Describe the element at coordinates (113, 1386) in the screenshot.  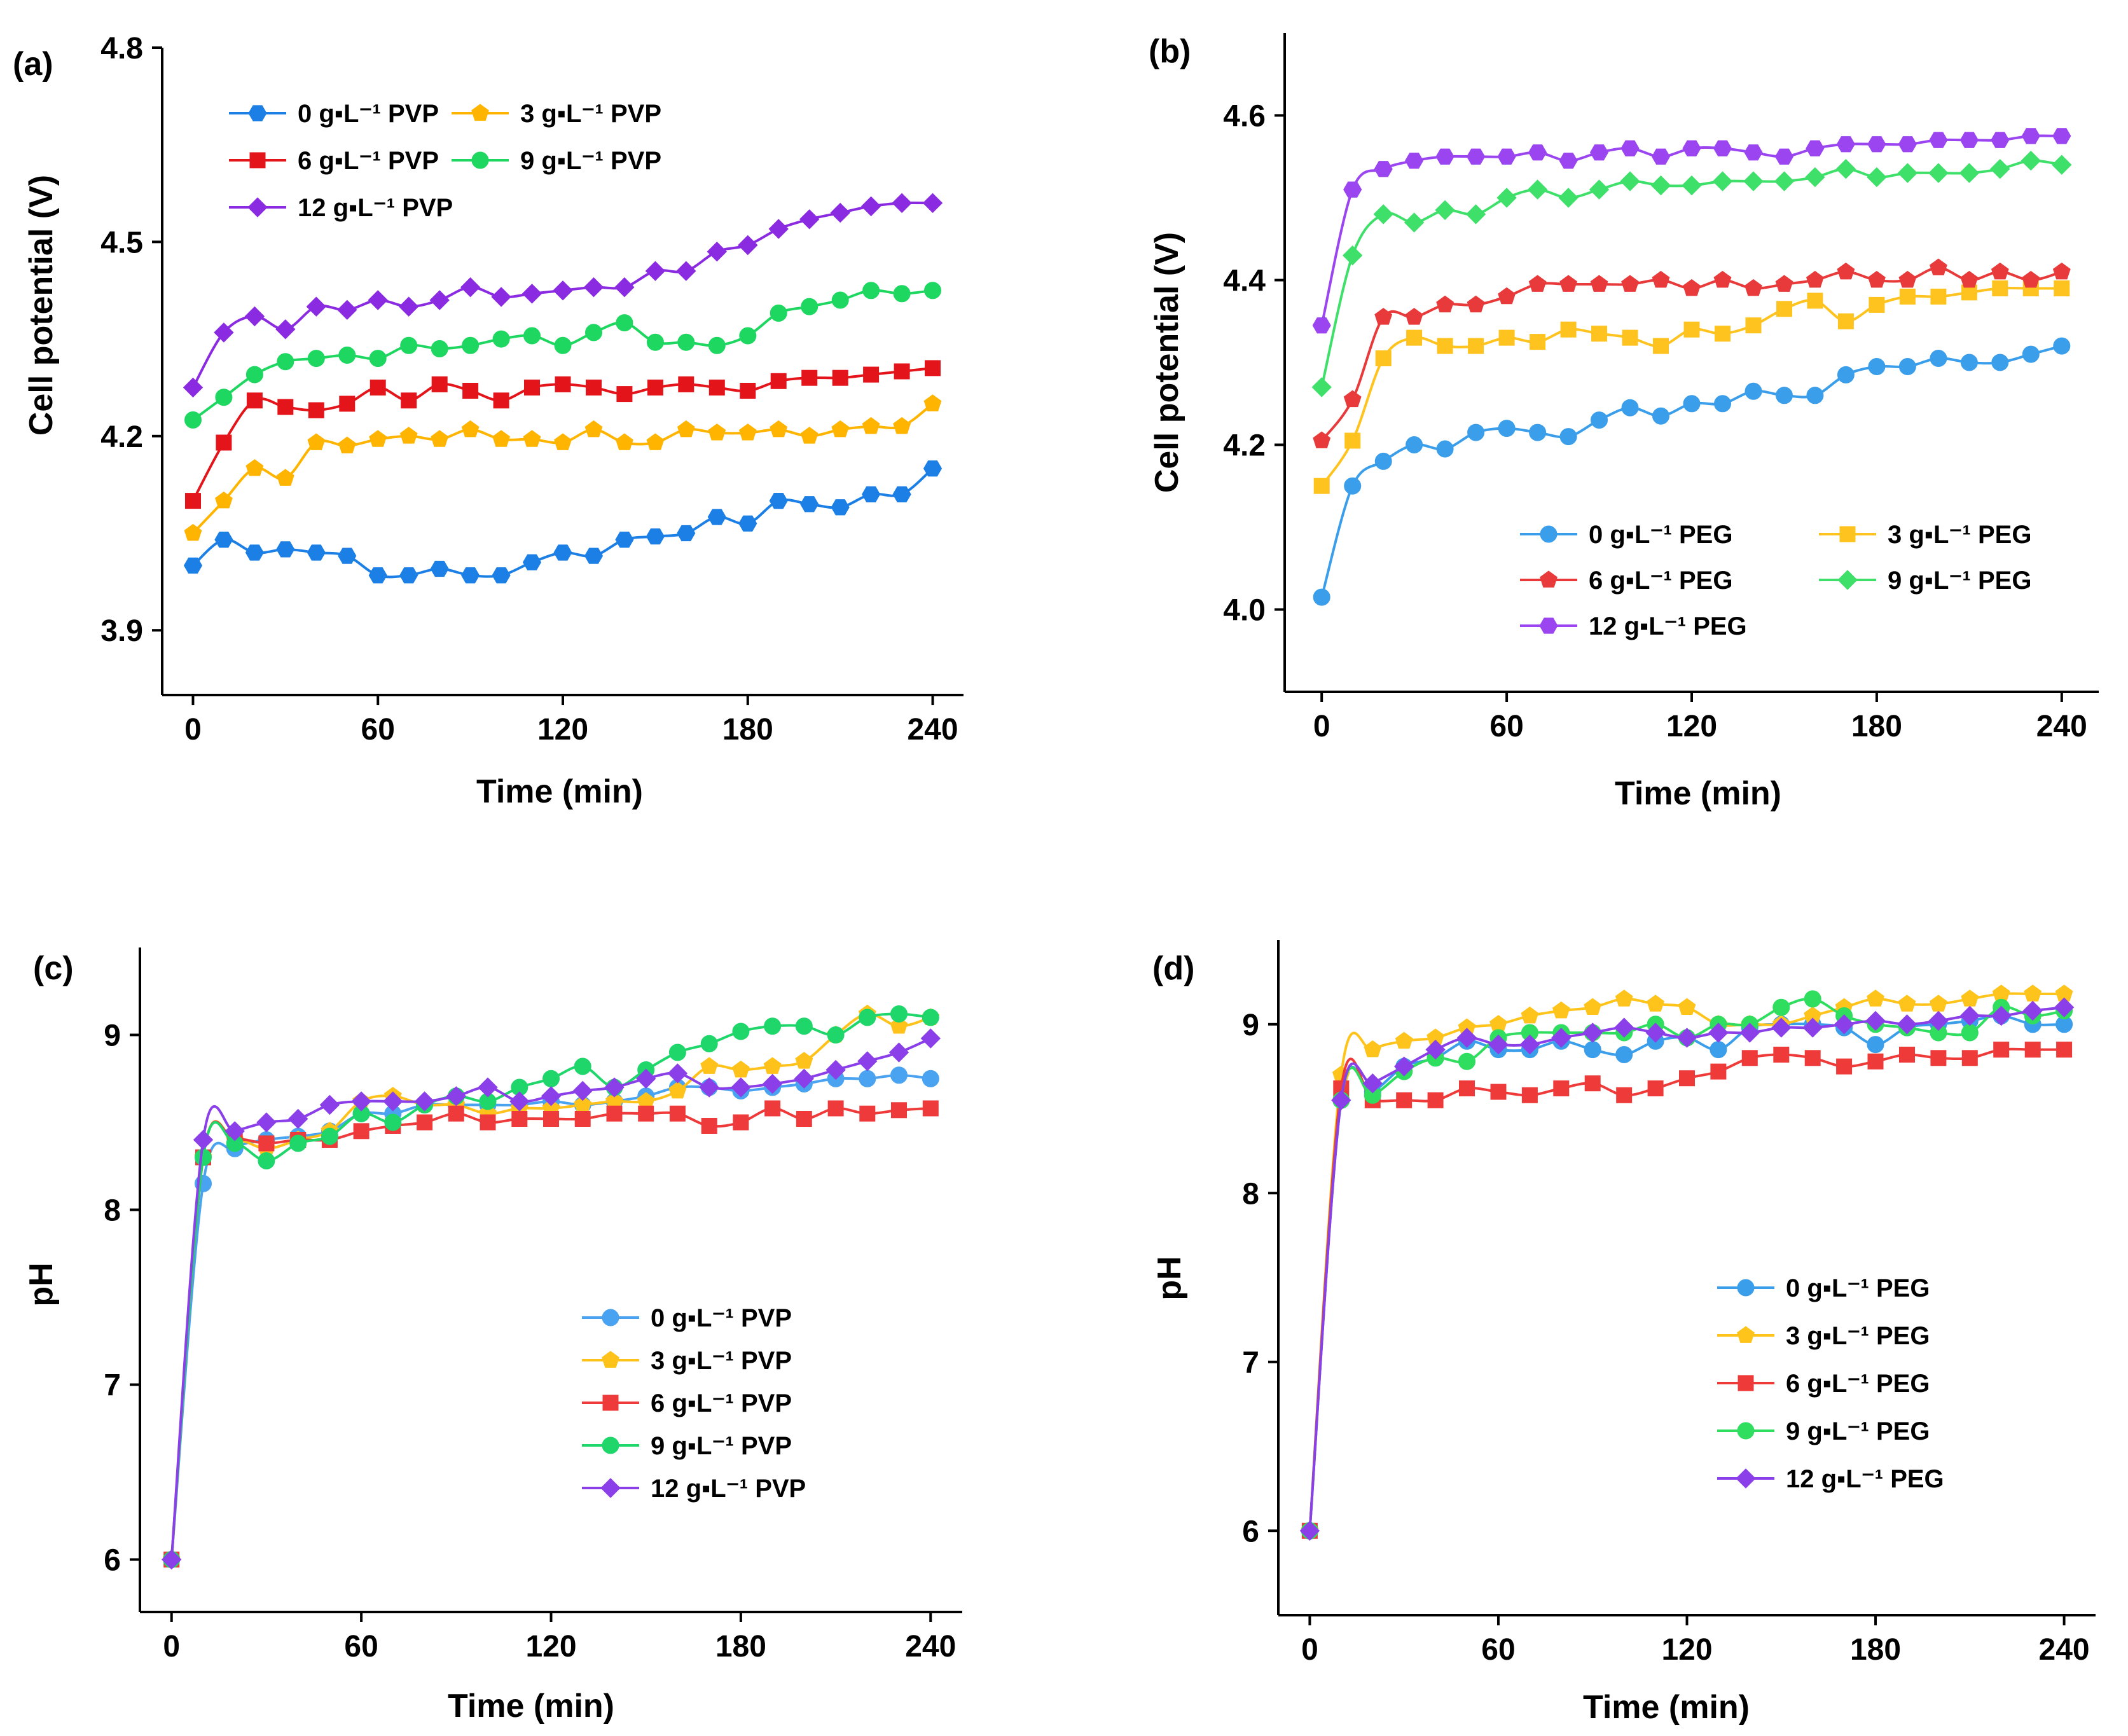
I see `y-tick-label-c: 7` at that location.